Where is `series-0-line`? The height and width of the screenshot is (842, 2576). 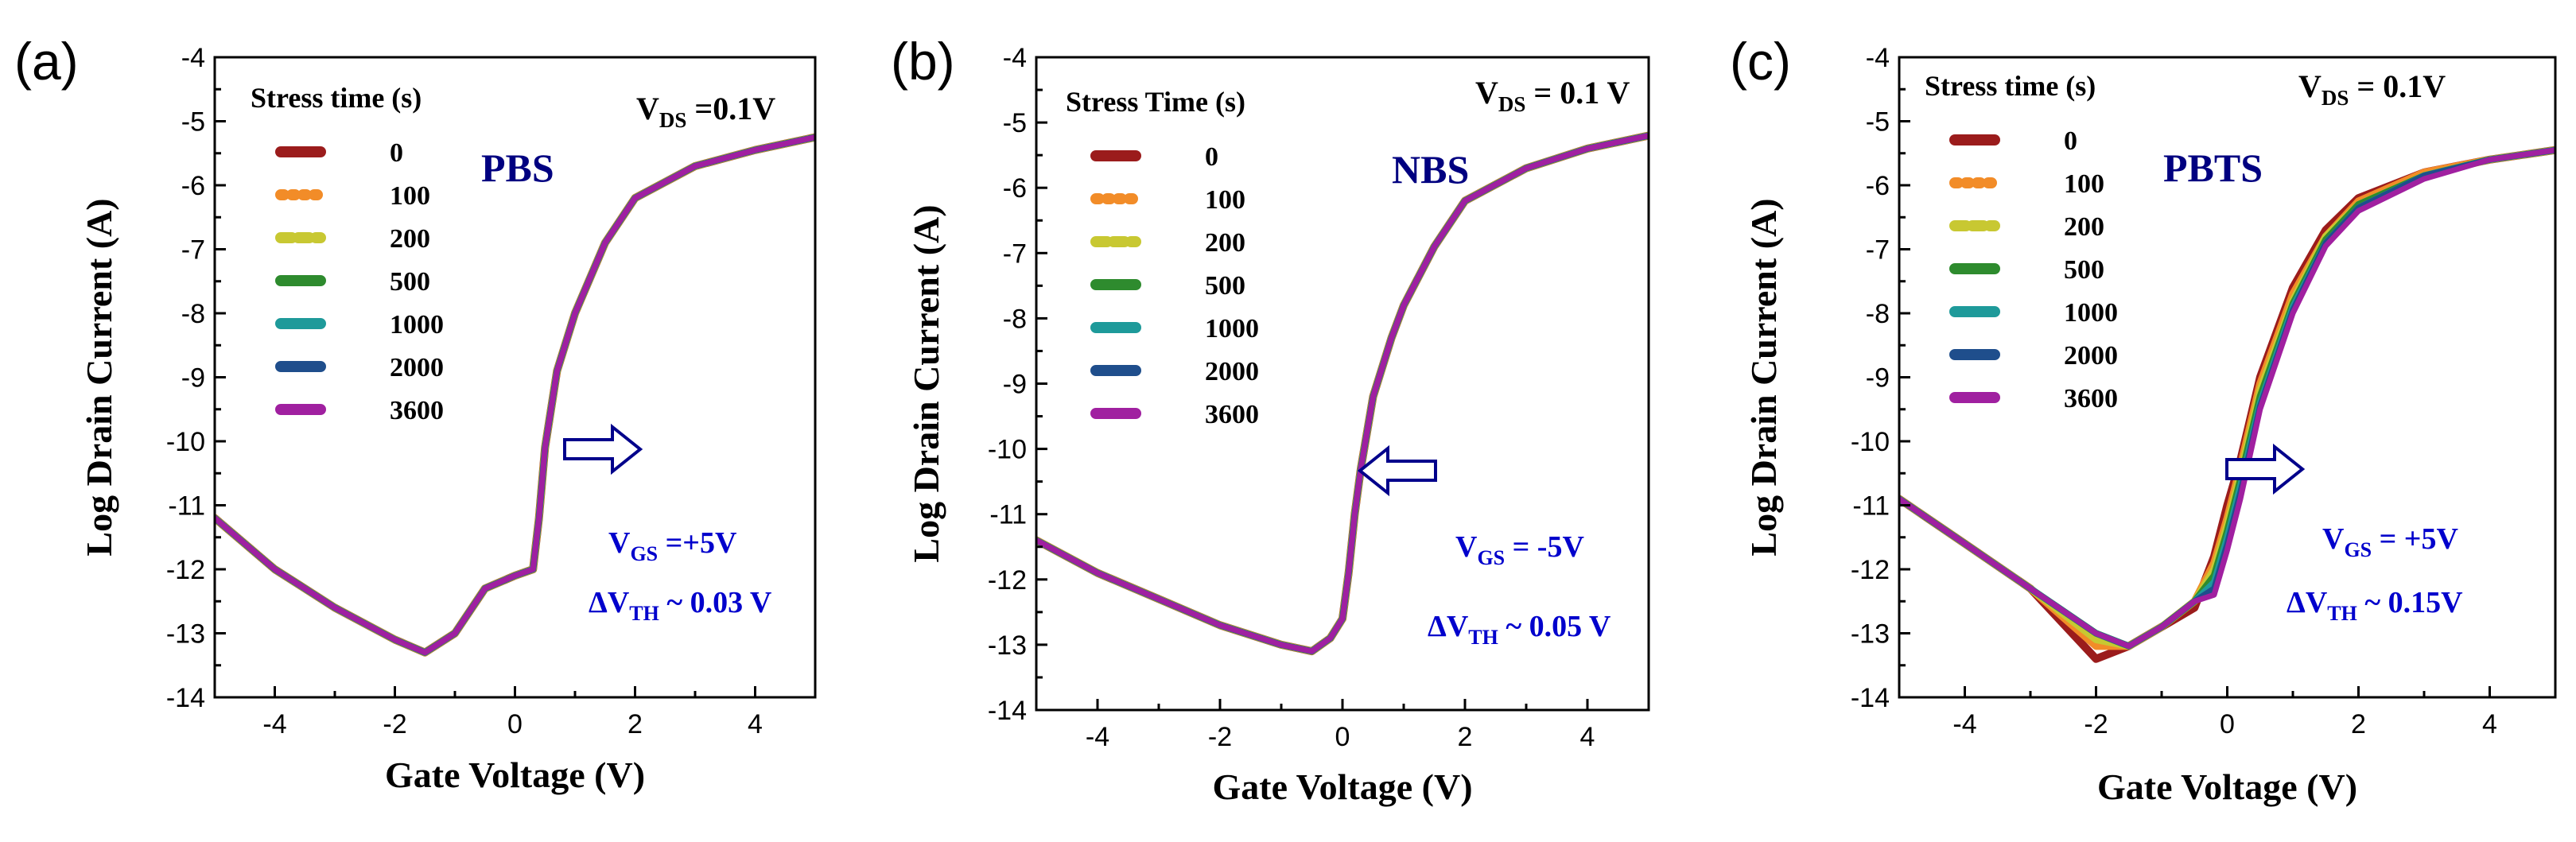
series-0-line is located at coordinates (1342, 393).